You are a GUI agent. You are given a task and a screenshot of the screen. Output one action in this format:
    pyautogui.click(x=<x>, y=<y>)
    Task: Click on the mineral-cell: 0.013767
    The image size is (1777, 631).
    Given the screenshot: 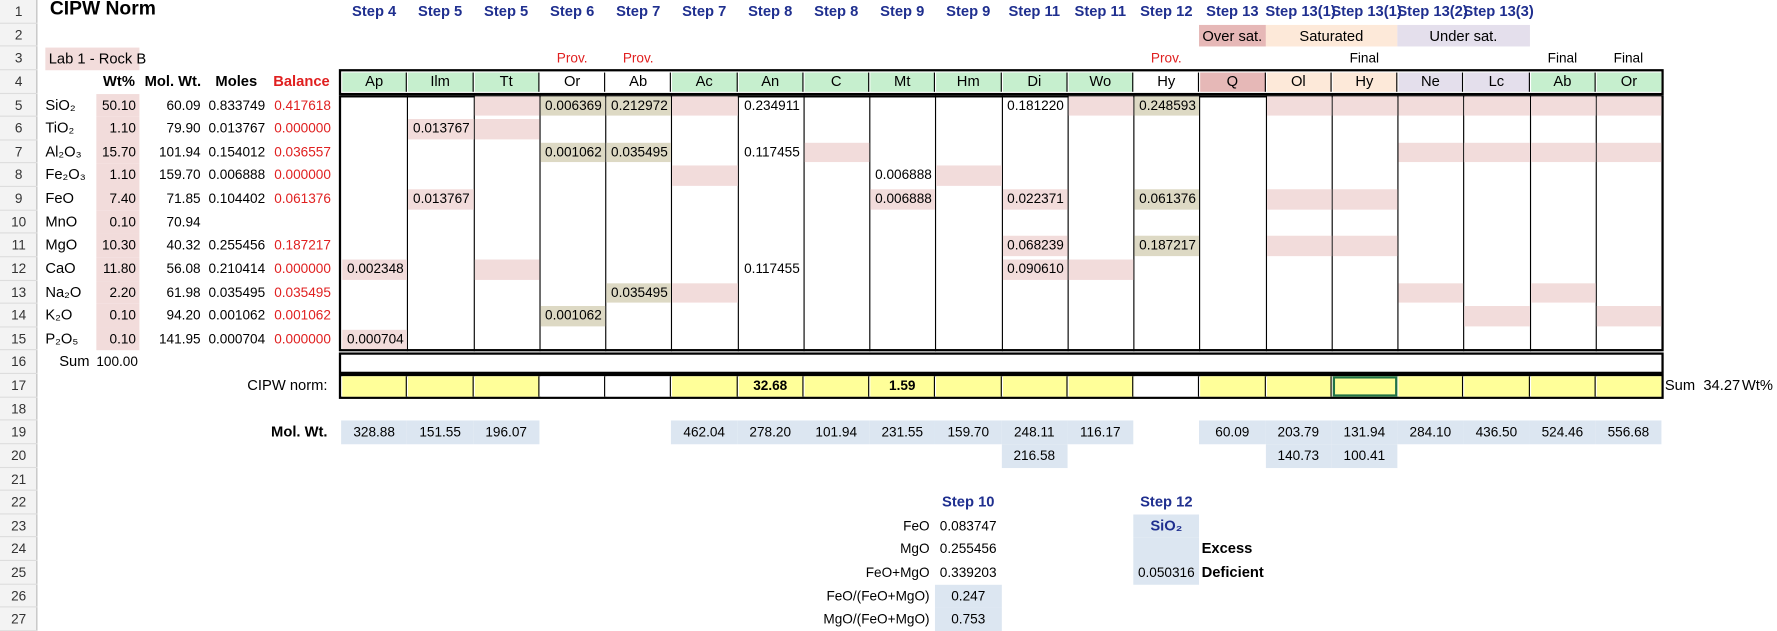 What is the action you would take?
    pyautogui.click(x=441, y=199)
    